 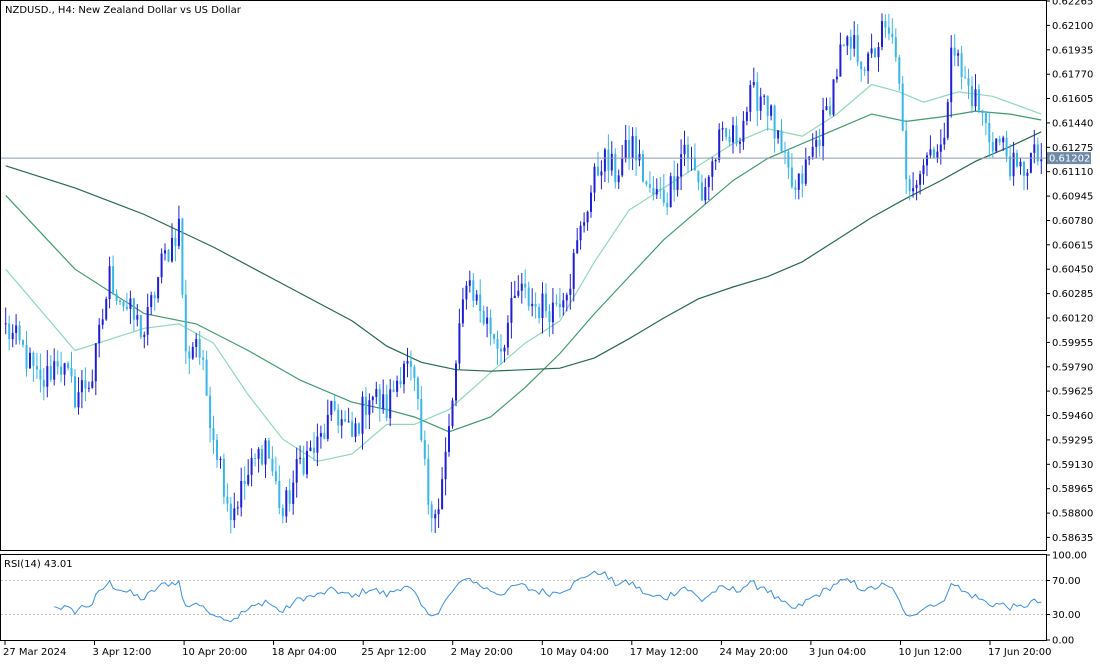 I want to click on price-tick-label: 0.62100, so click(x=1072, y=26).